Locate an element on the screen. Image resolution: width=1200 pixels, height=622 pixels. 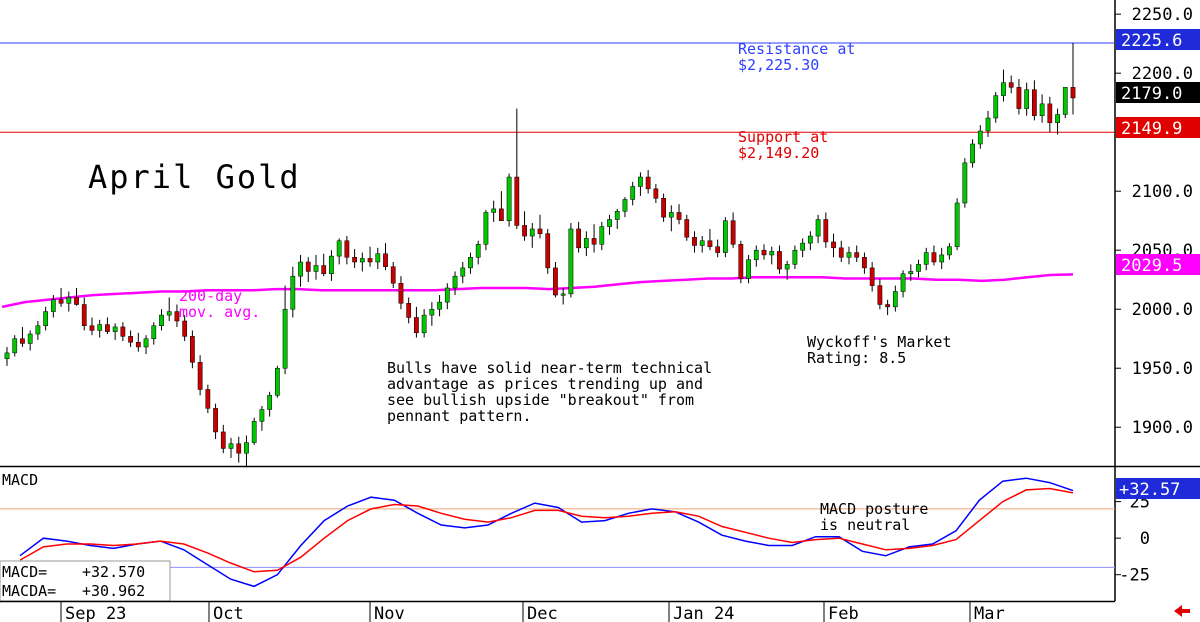
ma-badge is located at coordinates (1158, 264).